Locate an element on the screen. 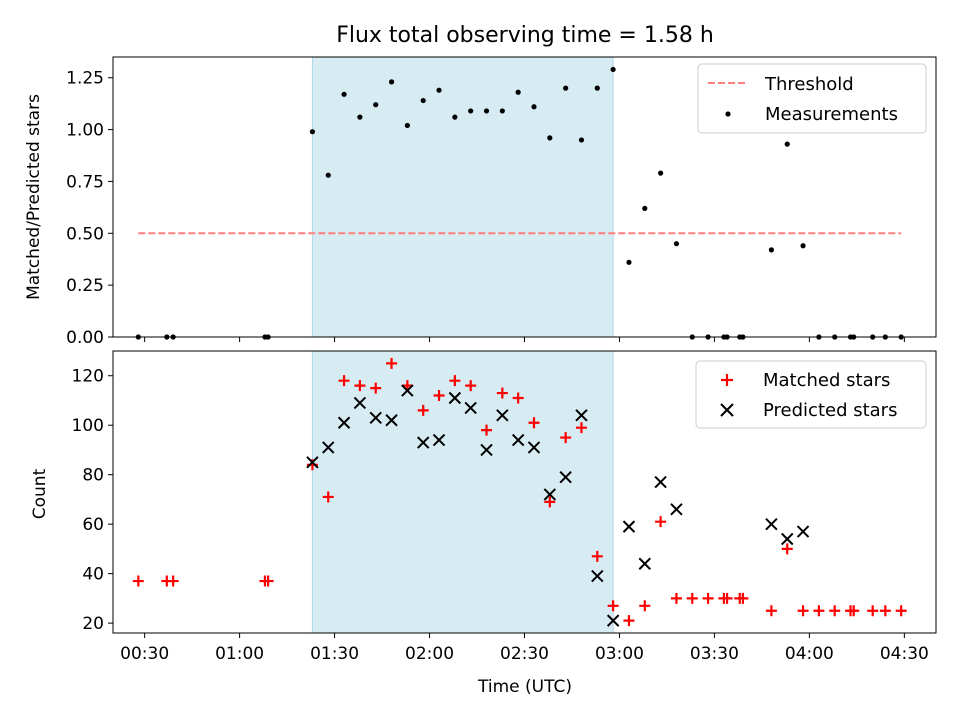 This screenshot has width=960, height=720. top-ytick-label: 1.25 is located at coordinates (85, 79).